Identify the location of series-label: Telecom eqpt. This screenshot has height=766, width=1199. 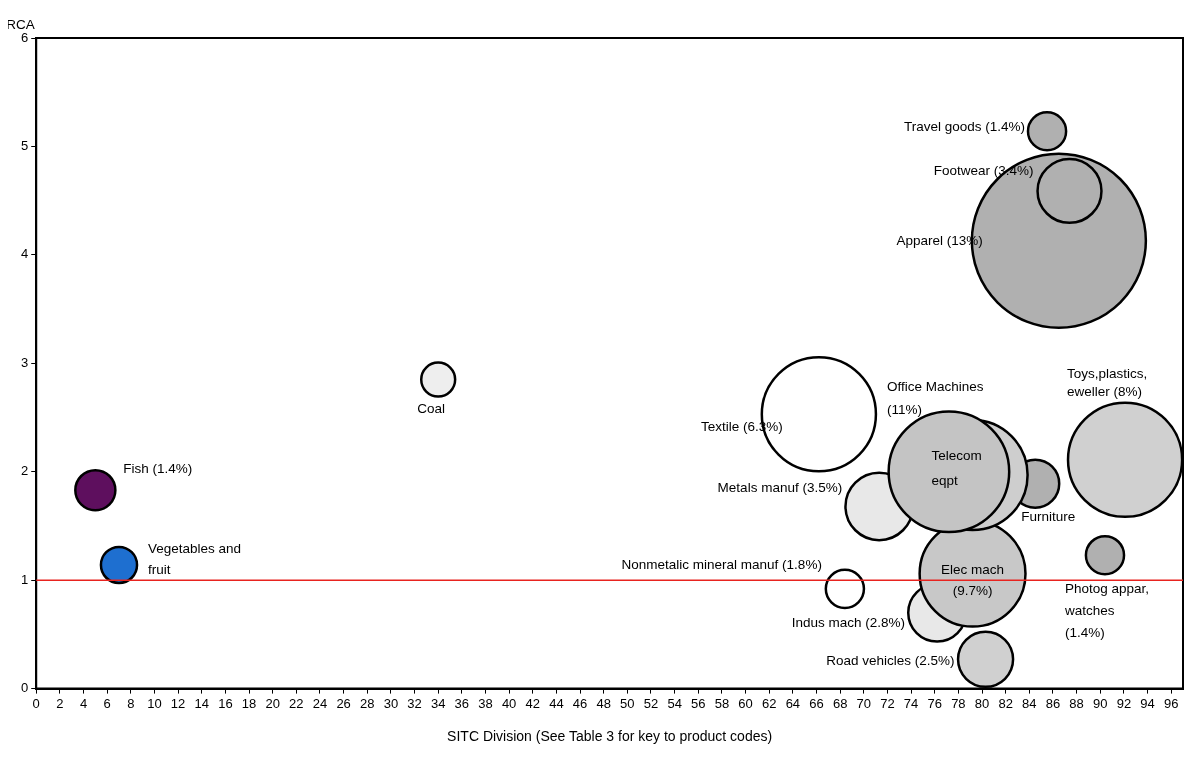
(956, 467).